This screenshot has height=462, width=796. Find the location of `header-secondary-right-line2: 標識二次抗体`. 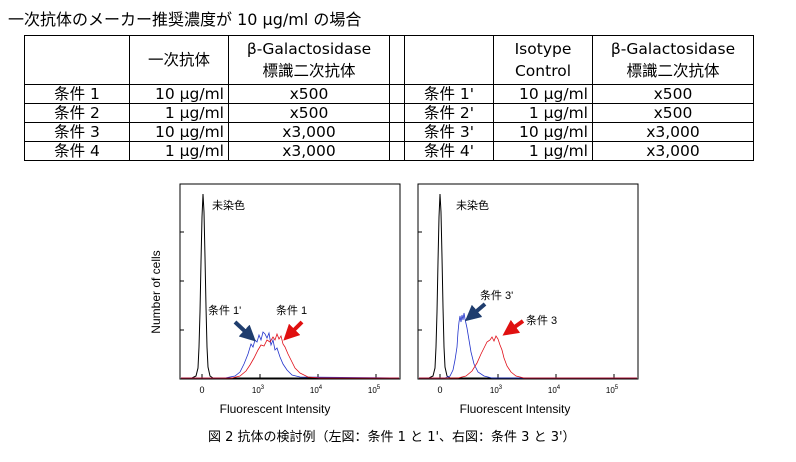

header-secondary-right-line2: 標識二次抗体 is located at coordinates (673, 71).